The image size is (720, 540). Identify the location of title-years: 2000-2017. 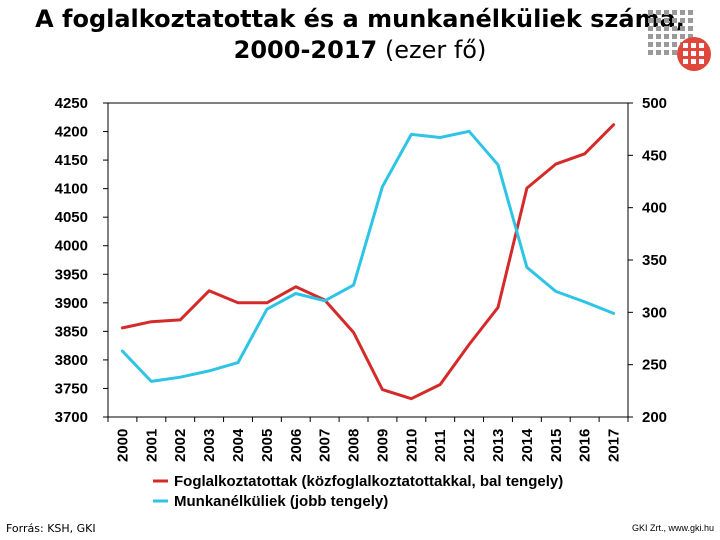
(305, 50).